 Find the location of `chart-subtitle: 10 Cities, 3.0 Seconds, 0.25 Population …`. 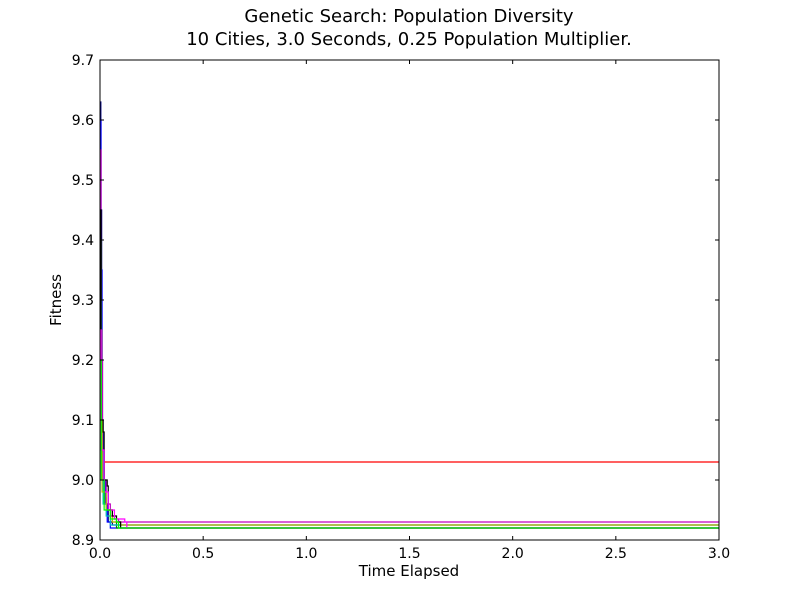

chart-subtitle: 10 Cities, 3.0 Seconds, 0.25 Population … is located at coordinates (409, 39).